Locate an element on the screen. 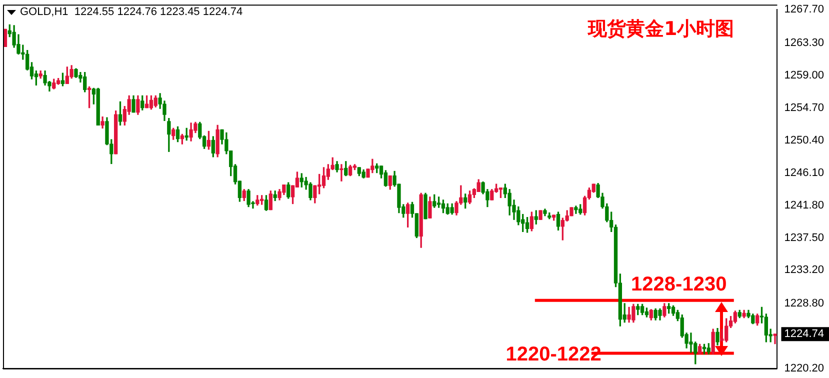 This screenshot has height=378, width=829. y-tick-label: 1241.80 is located at coordinates (804, 205).